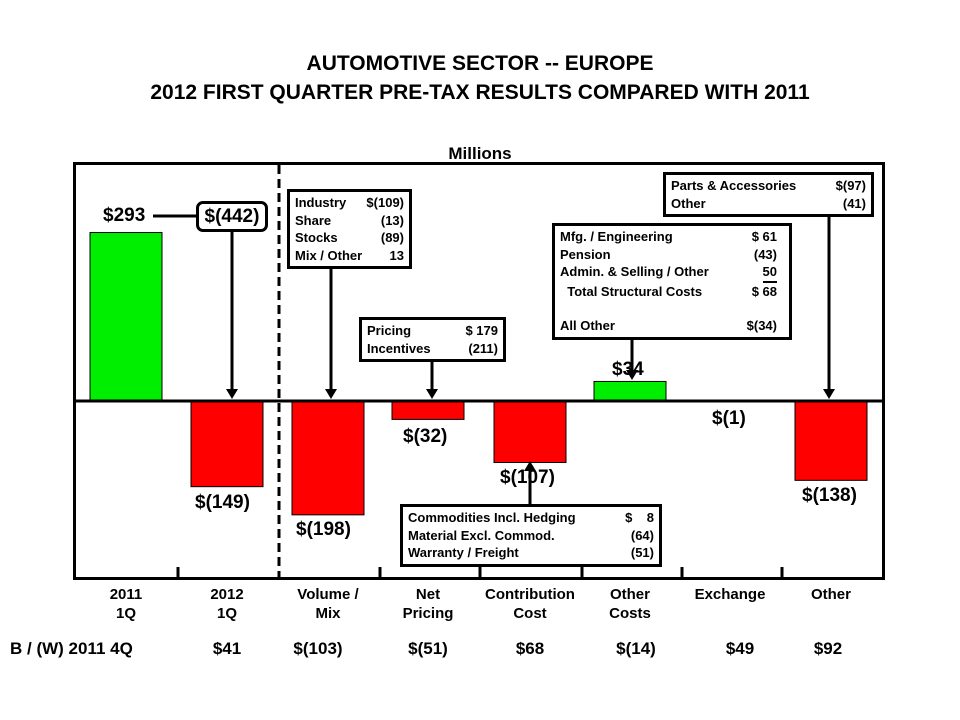 This screenshot has width=960, height=720. Describe the element at coordinates (126, 604) in the screenshot. I see `x-tick-label-0: 2011 1Q` at that location.